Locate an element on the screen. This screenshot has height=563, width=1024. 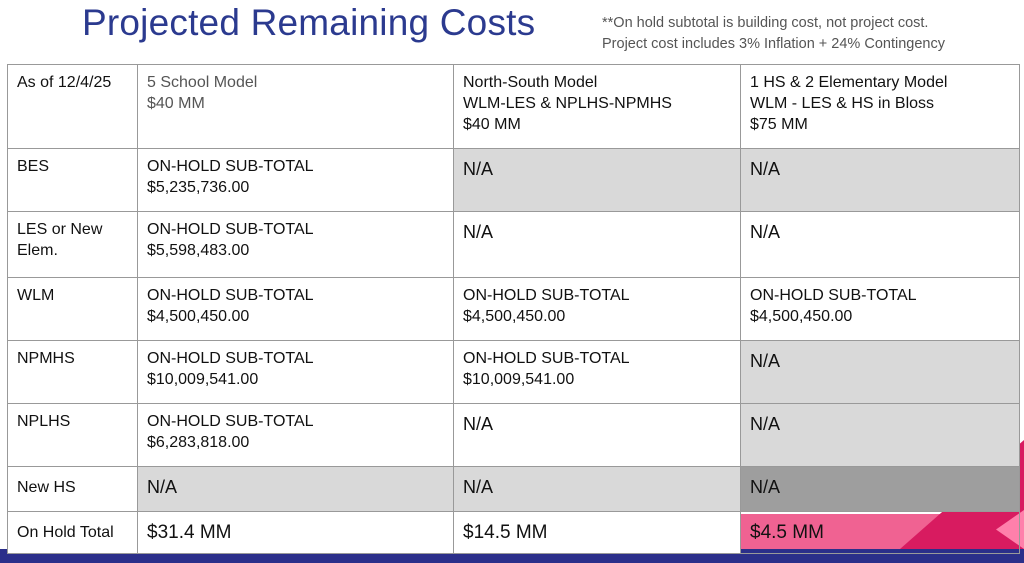
cell-amount: $6,283,818.00 is located at coordinates (198, 442).